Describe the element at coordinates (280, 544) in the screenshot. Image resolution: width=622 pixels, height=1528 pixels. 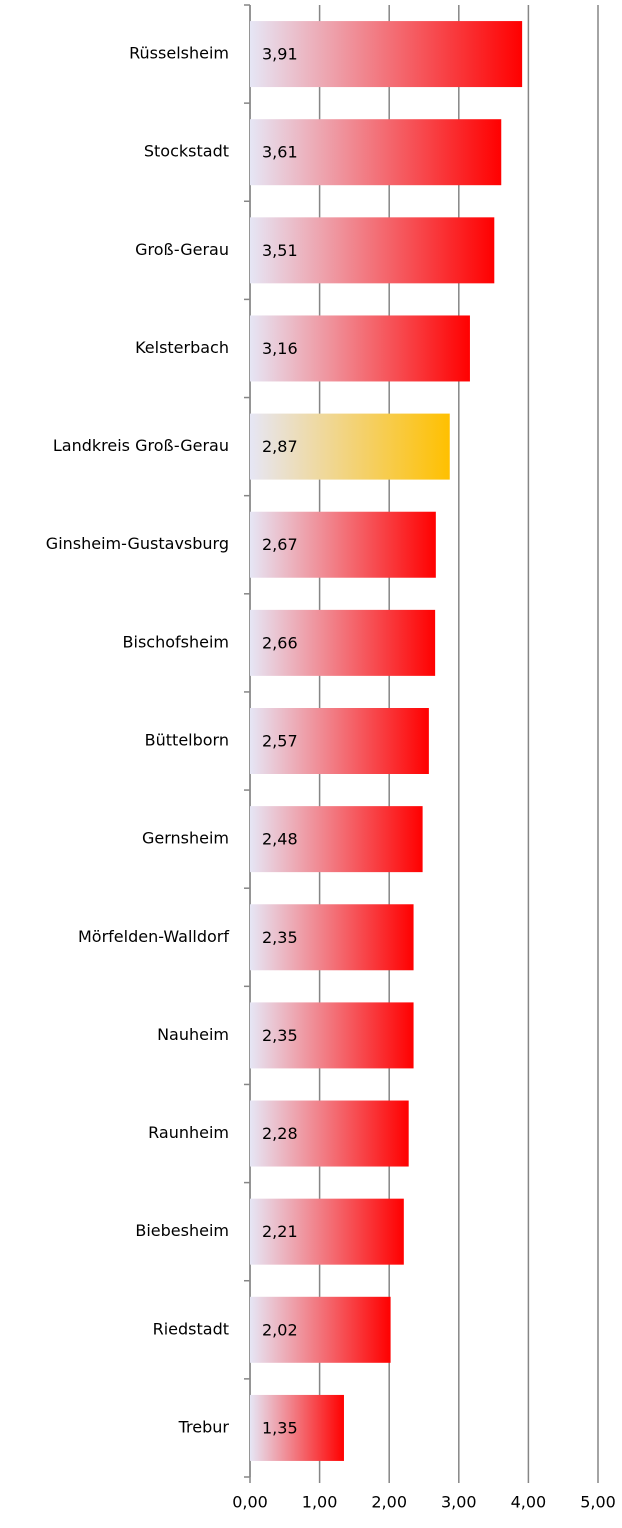
I see `value-label: 2,67` at that location.